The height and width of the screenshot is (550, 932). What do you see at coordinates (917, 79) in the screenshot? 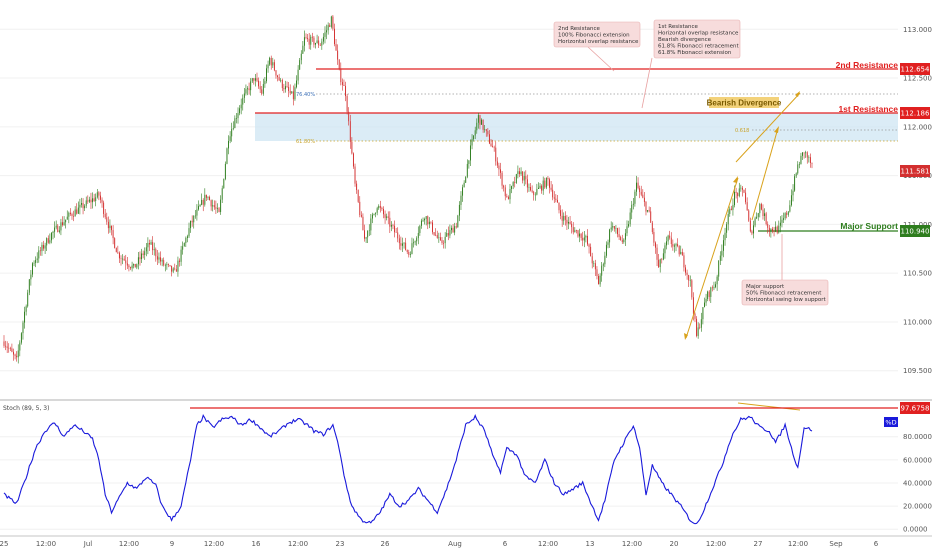
I see `price-tick-label: 112.500` at bounding box center [917, 79].